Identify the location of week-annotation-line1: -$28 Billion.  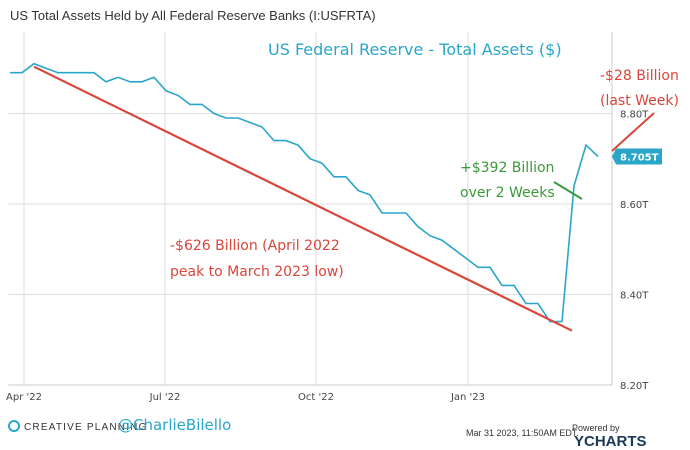
(639, 76).